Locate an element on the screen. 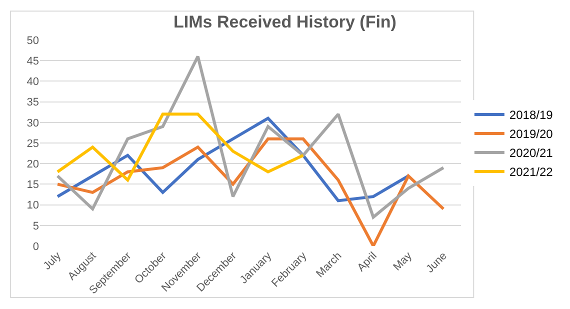  y-tick-label: 45 is located at coordinates (32, 61).